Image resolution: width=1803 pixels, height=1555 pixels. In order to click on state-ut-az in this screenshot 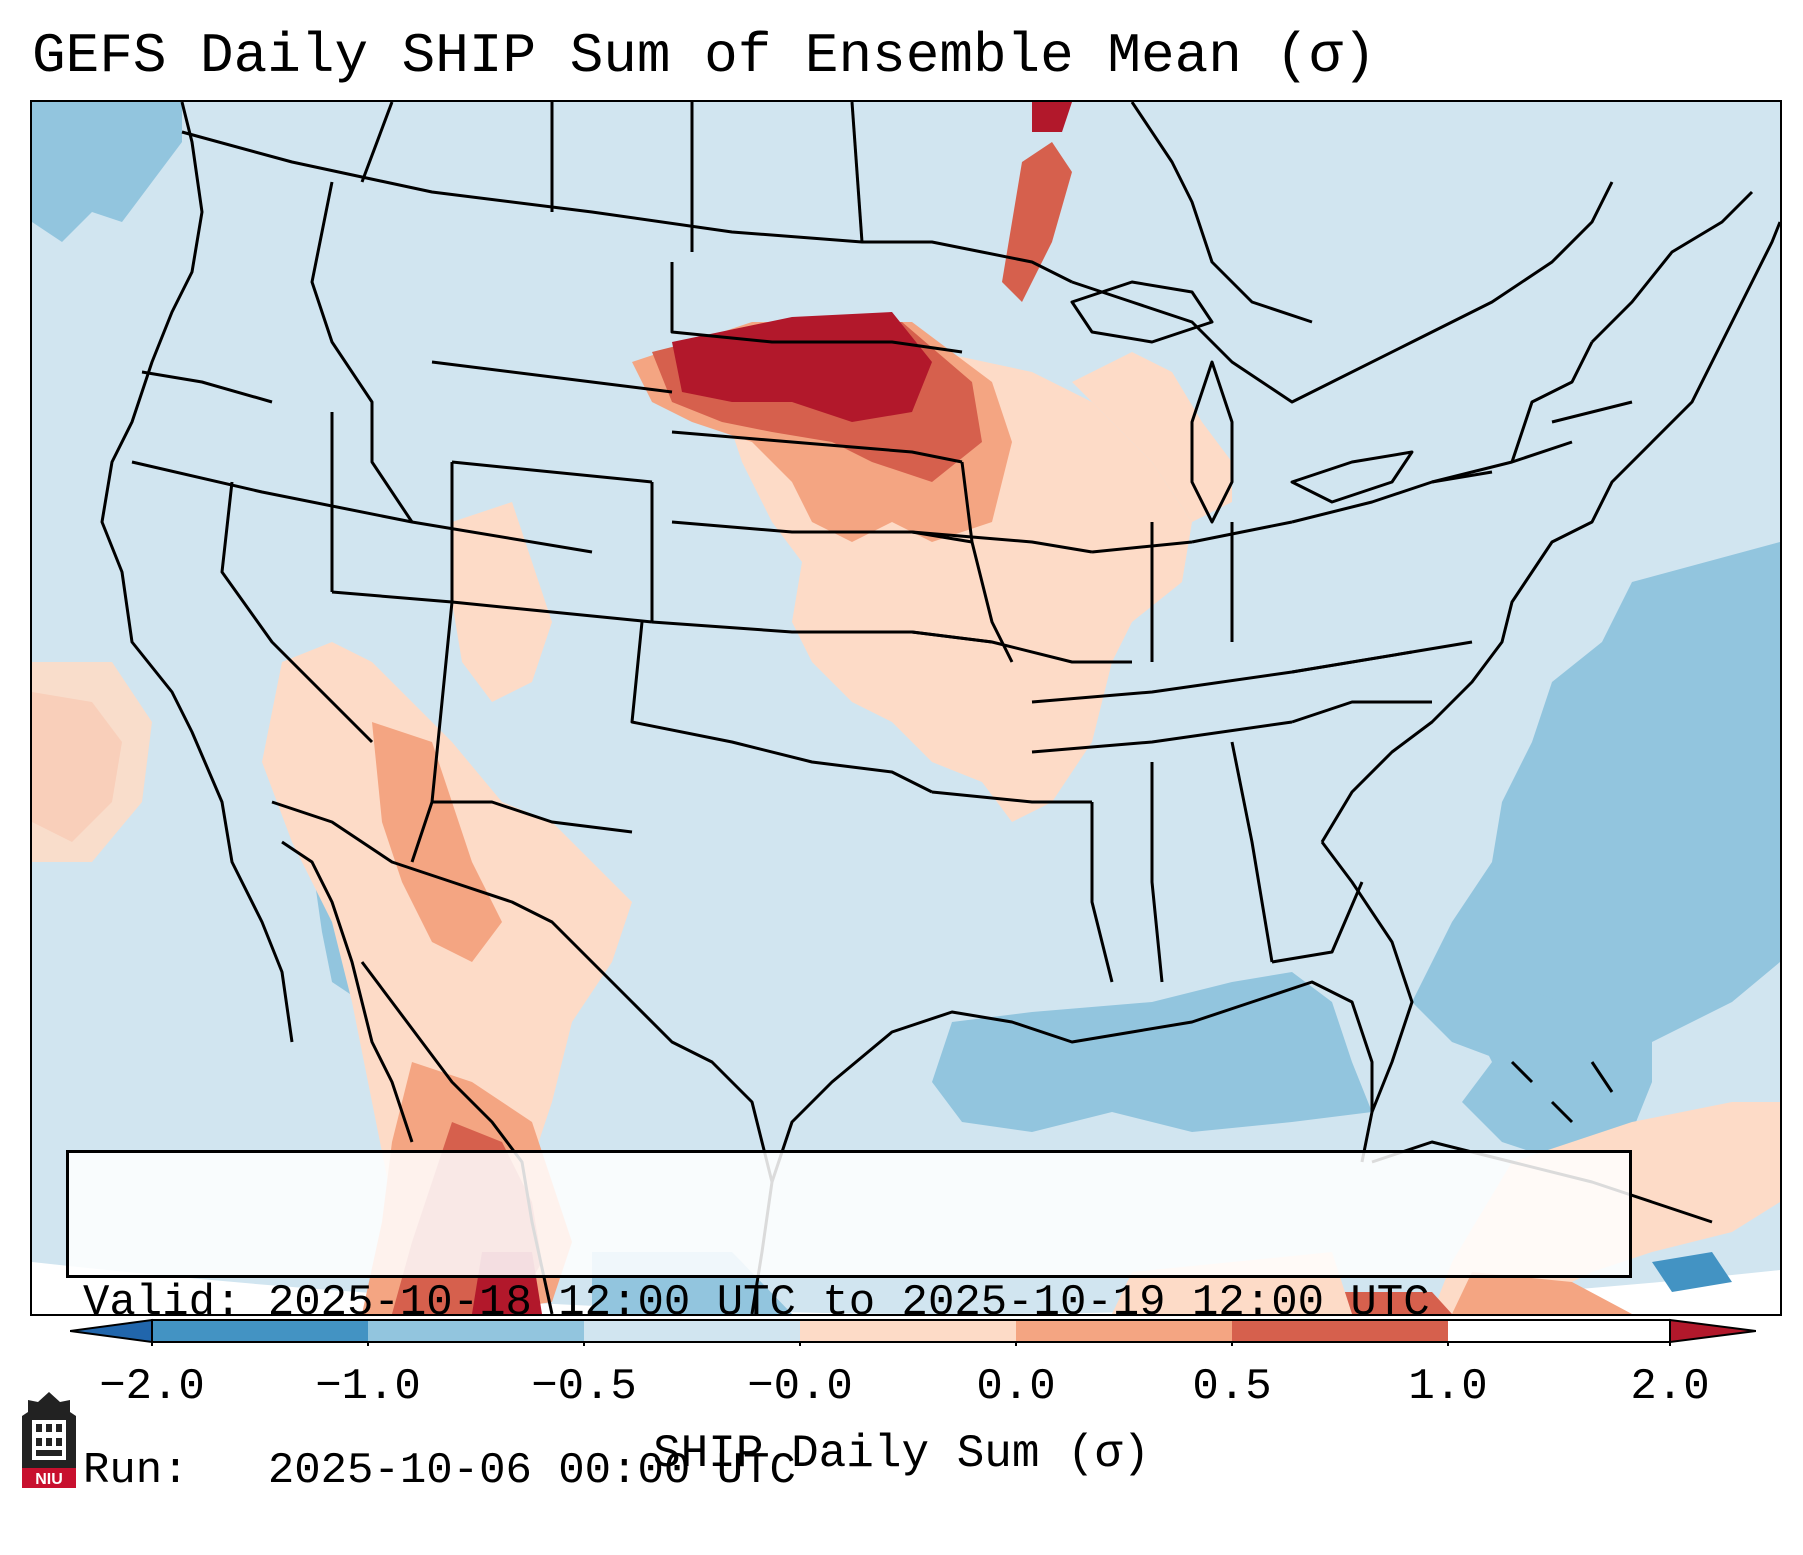, I will do `click(392, 597)`.